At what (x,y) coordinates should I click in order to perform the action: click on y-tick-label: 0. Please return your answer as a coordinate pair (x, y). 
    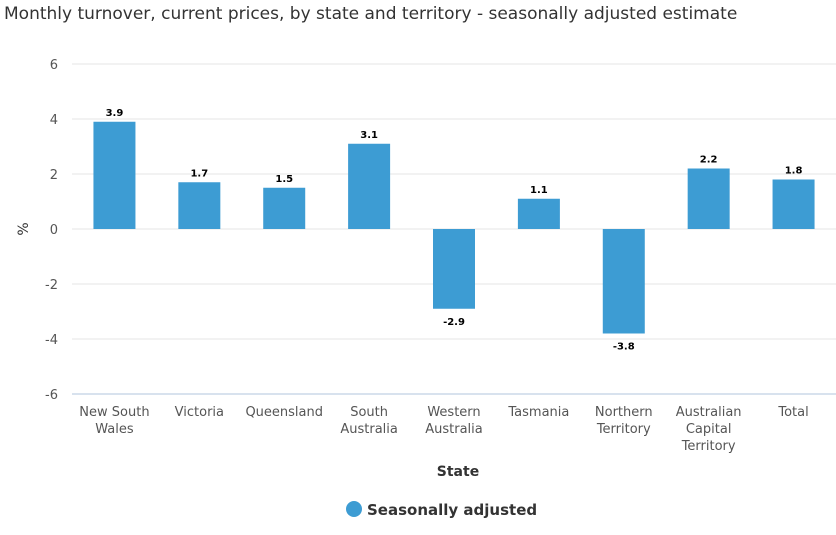
    Looking at the image, I should click on (54, 230).